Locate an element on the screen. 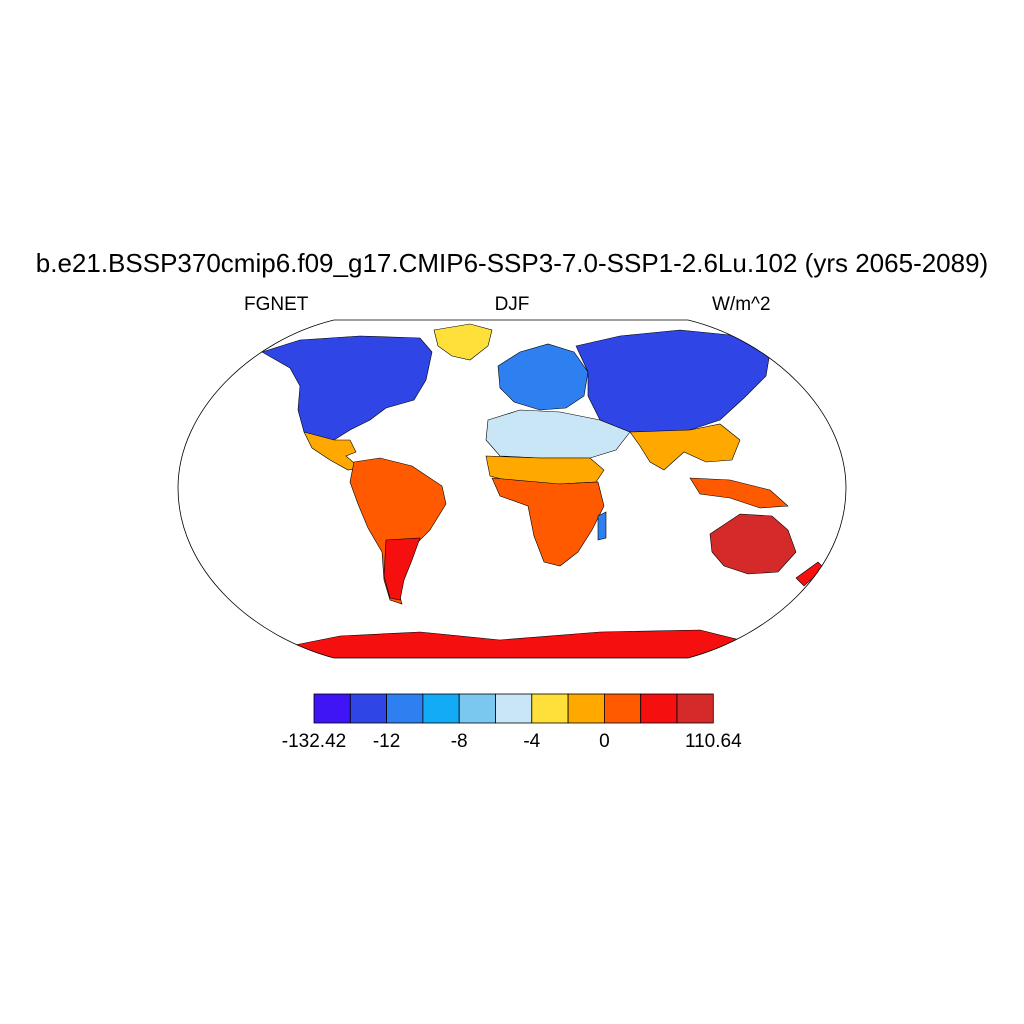  season-label: DJF is located at coordinates (512, 304).